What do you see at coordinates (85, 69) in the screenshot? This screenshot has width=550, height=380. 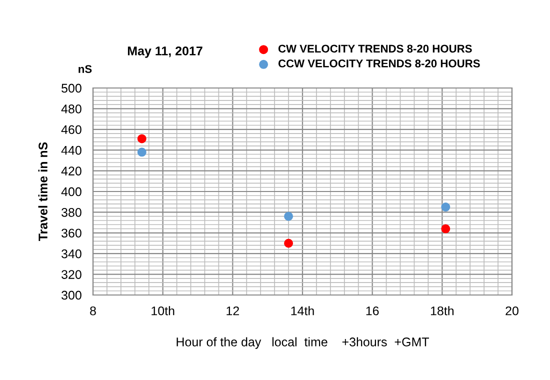 I see `text: nS` at bounding box center [85, 69].